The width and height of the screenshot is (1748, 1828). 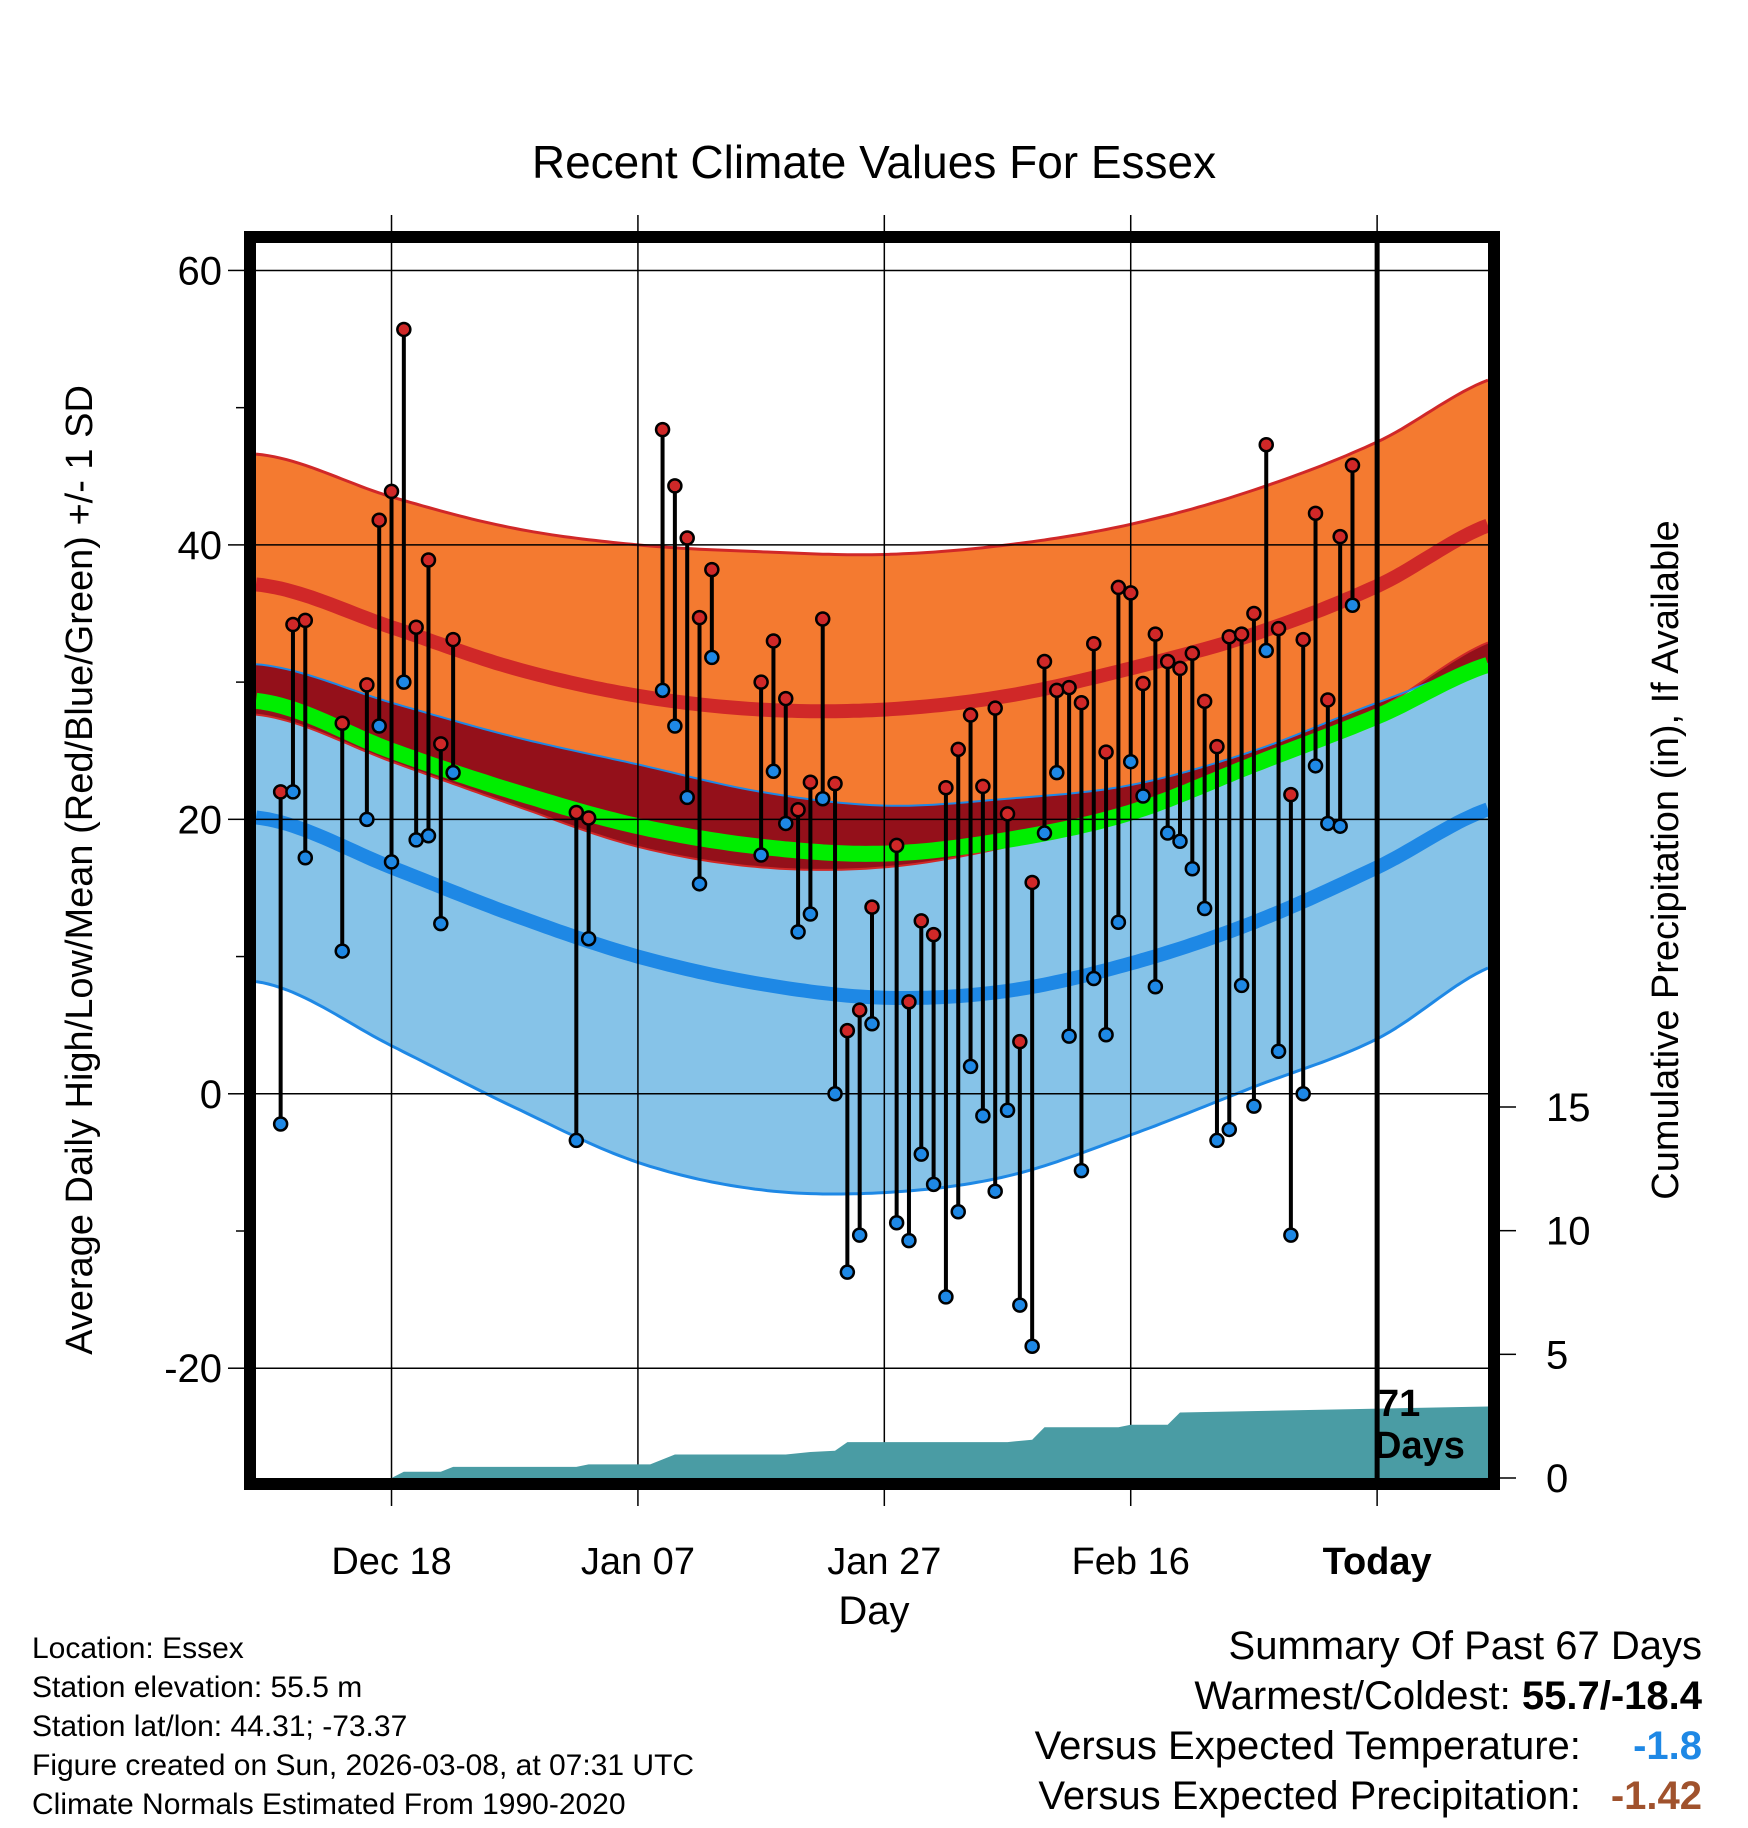 What do you see at coordinates (872, 467) in the screenshot?
I see `high-plus-sd-line` at bounding box center [872, 467].